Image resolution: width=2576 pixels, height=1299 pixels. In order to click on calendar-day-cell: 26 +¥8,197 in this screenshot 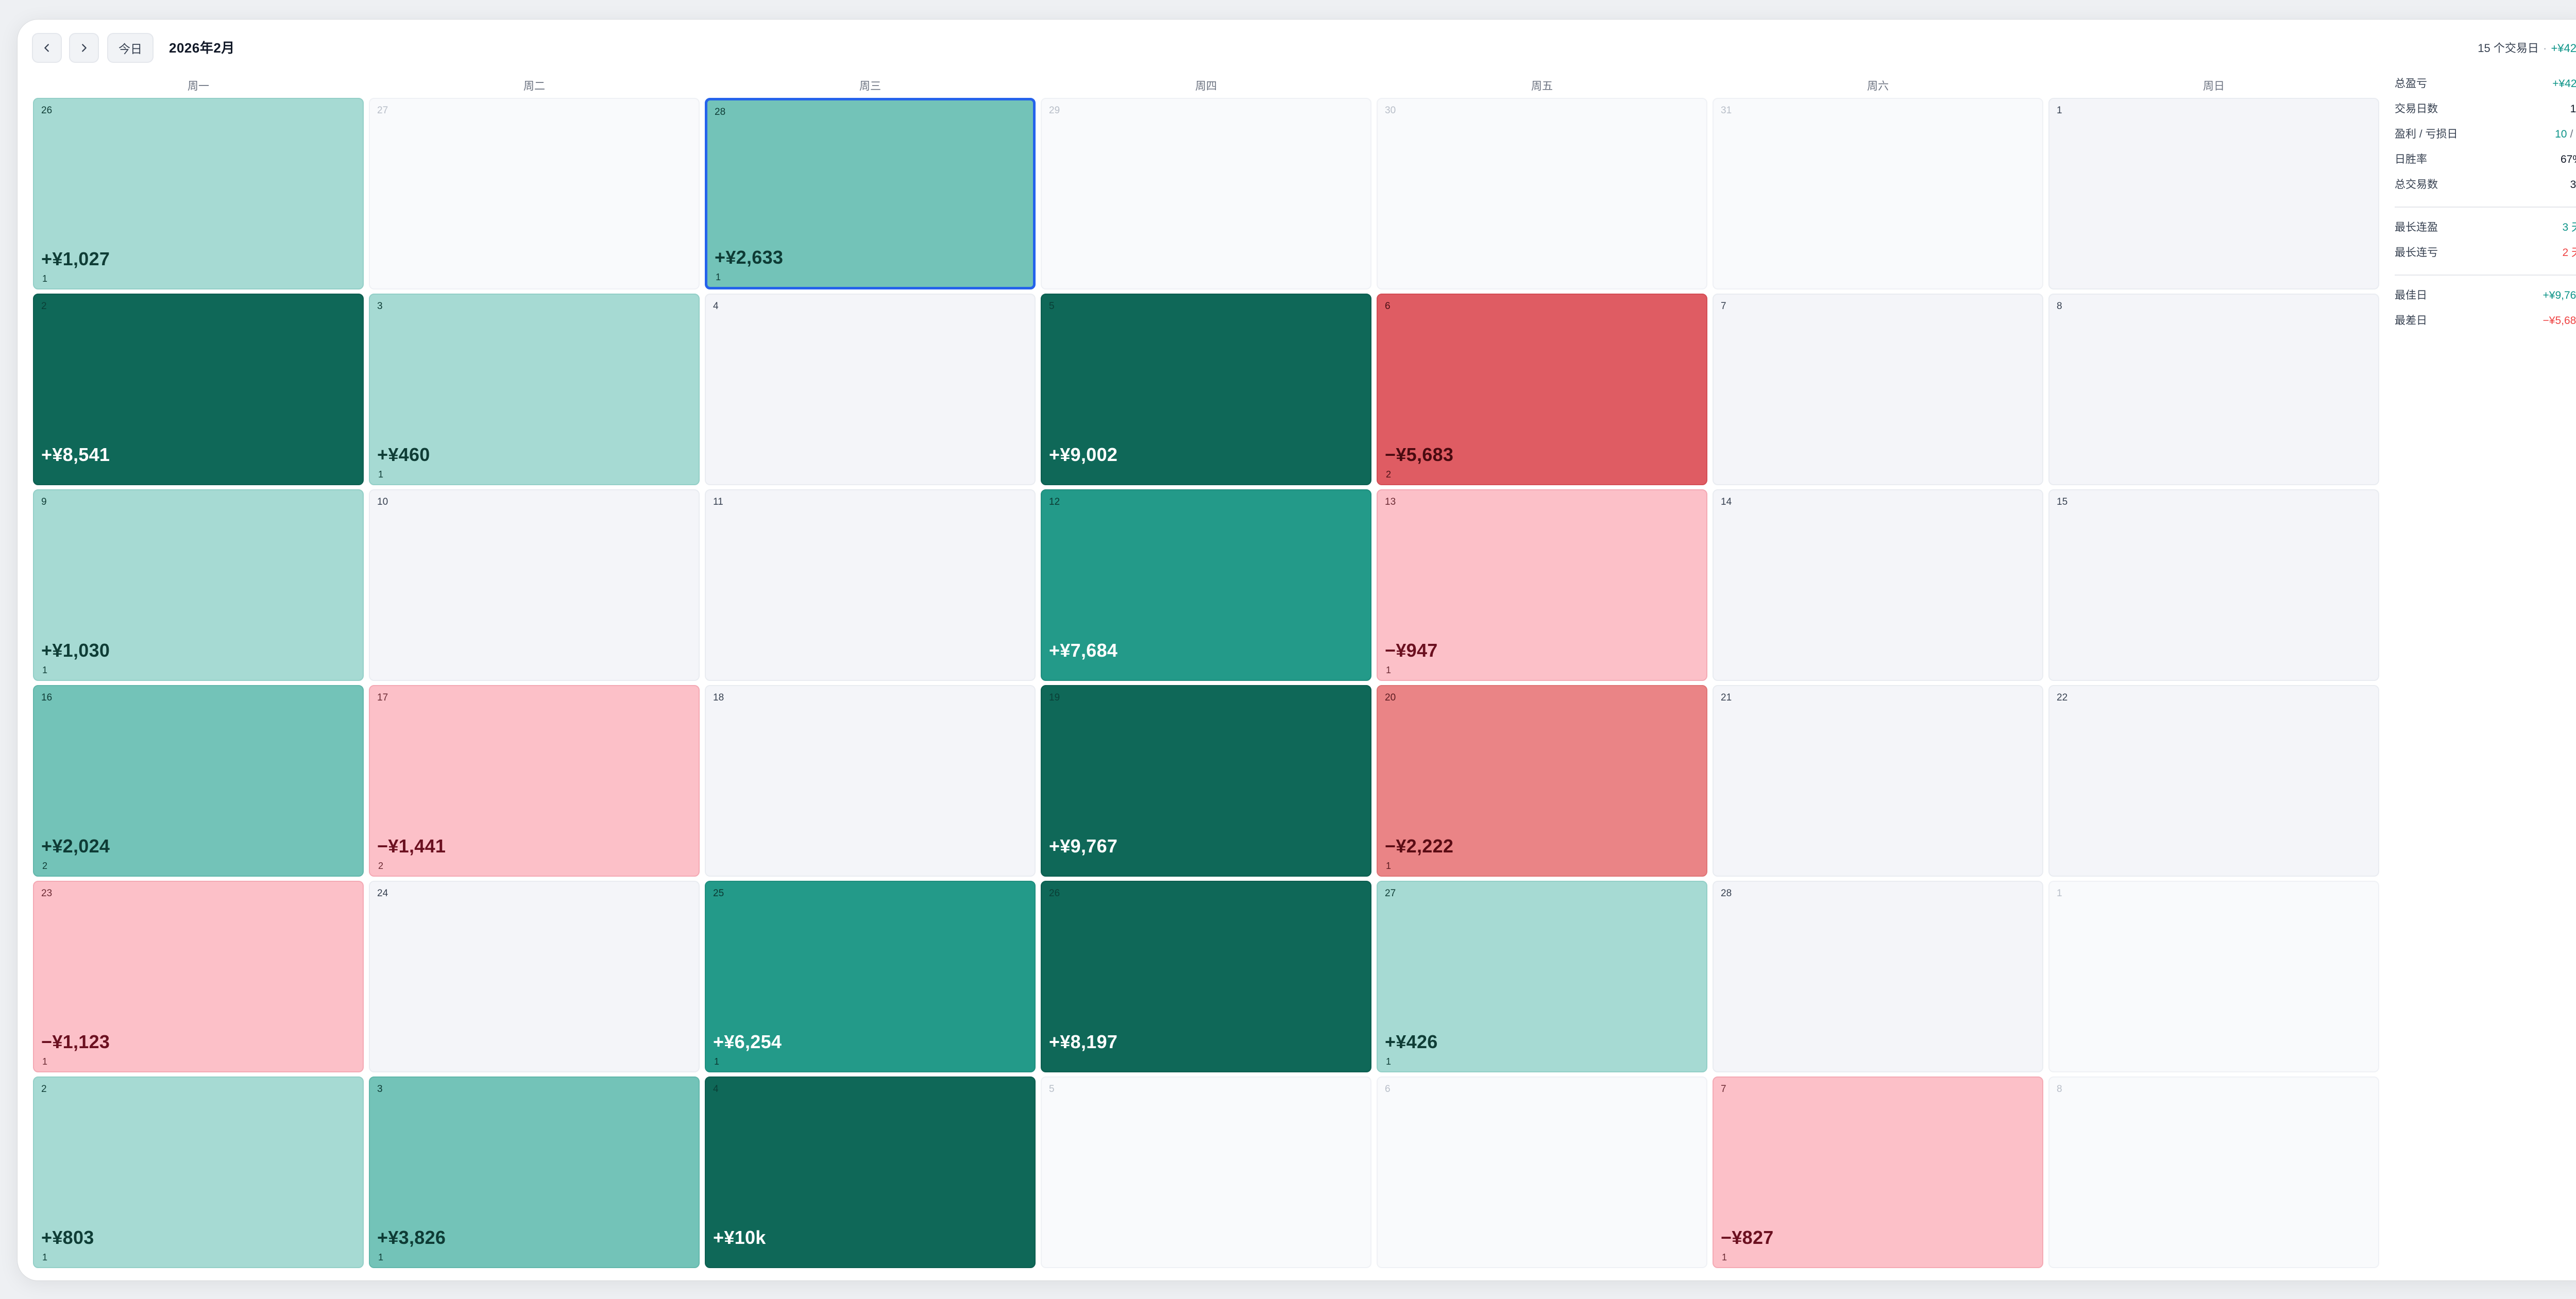, I will do `click(1206, 976)`.